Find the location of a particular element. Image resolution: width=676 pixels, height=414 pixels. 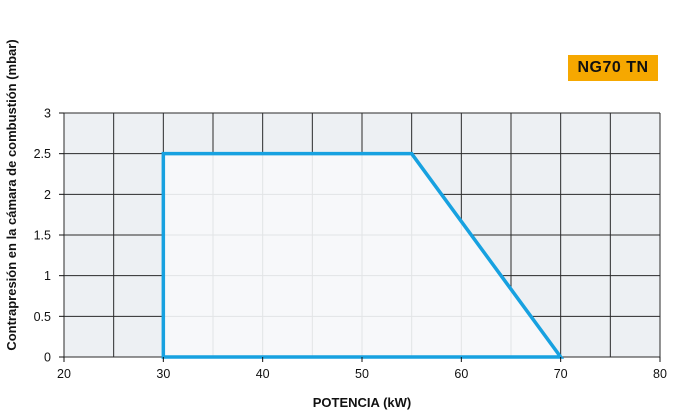

x-tick-label: 20 is located at coordinates (64, 374).